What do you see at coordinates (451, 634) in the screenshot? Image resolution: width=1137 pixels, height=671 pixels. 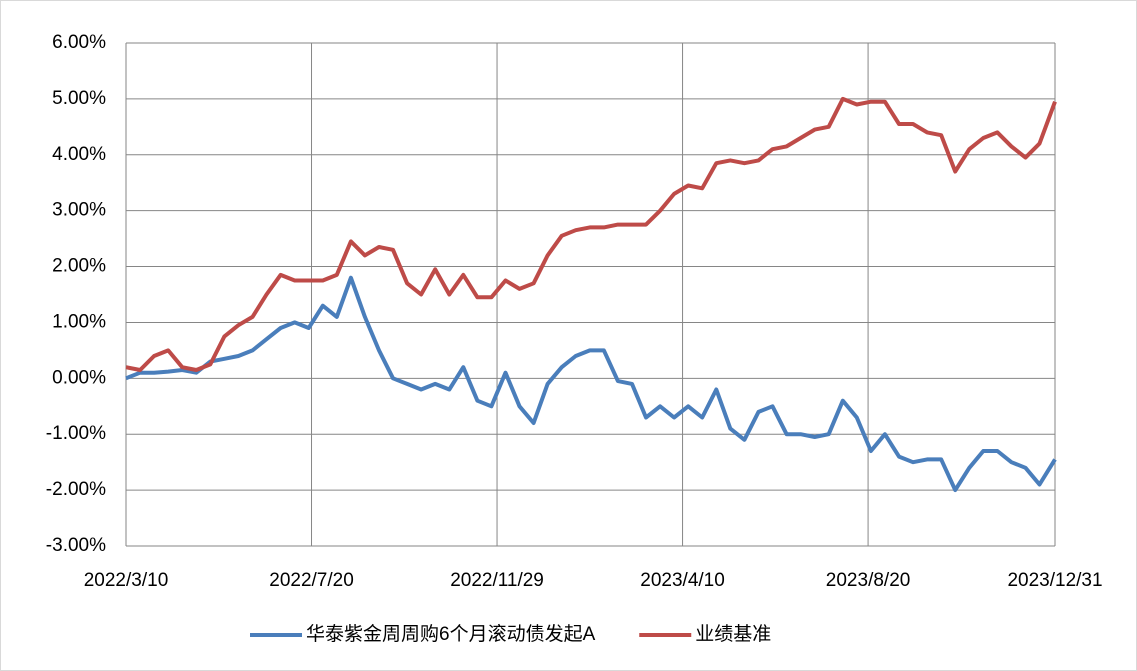 I see `legend-label: 华泰紫金周周购6个月滚动债发起A` at bounding box center [451, 634].